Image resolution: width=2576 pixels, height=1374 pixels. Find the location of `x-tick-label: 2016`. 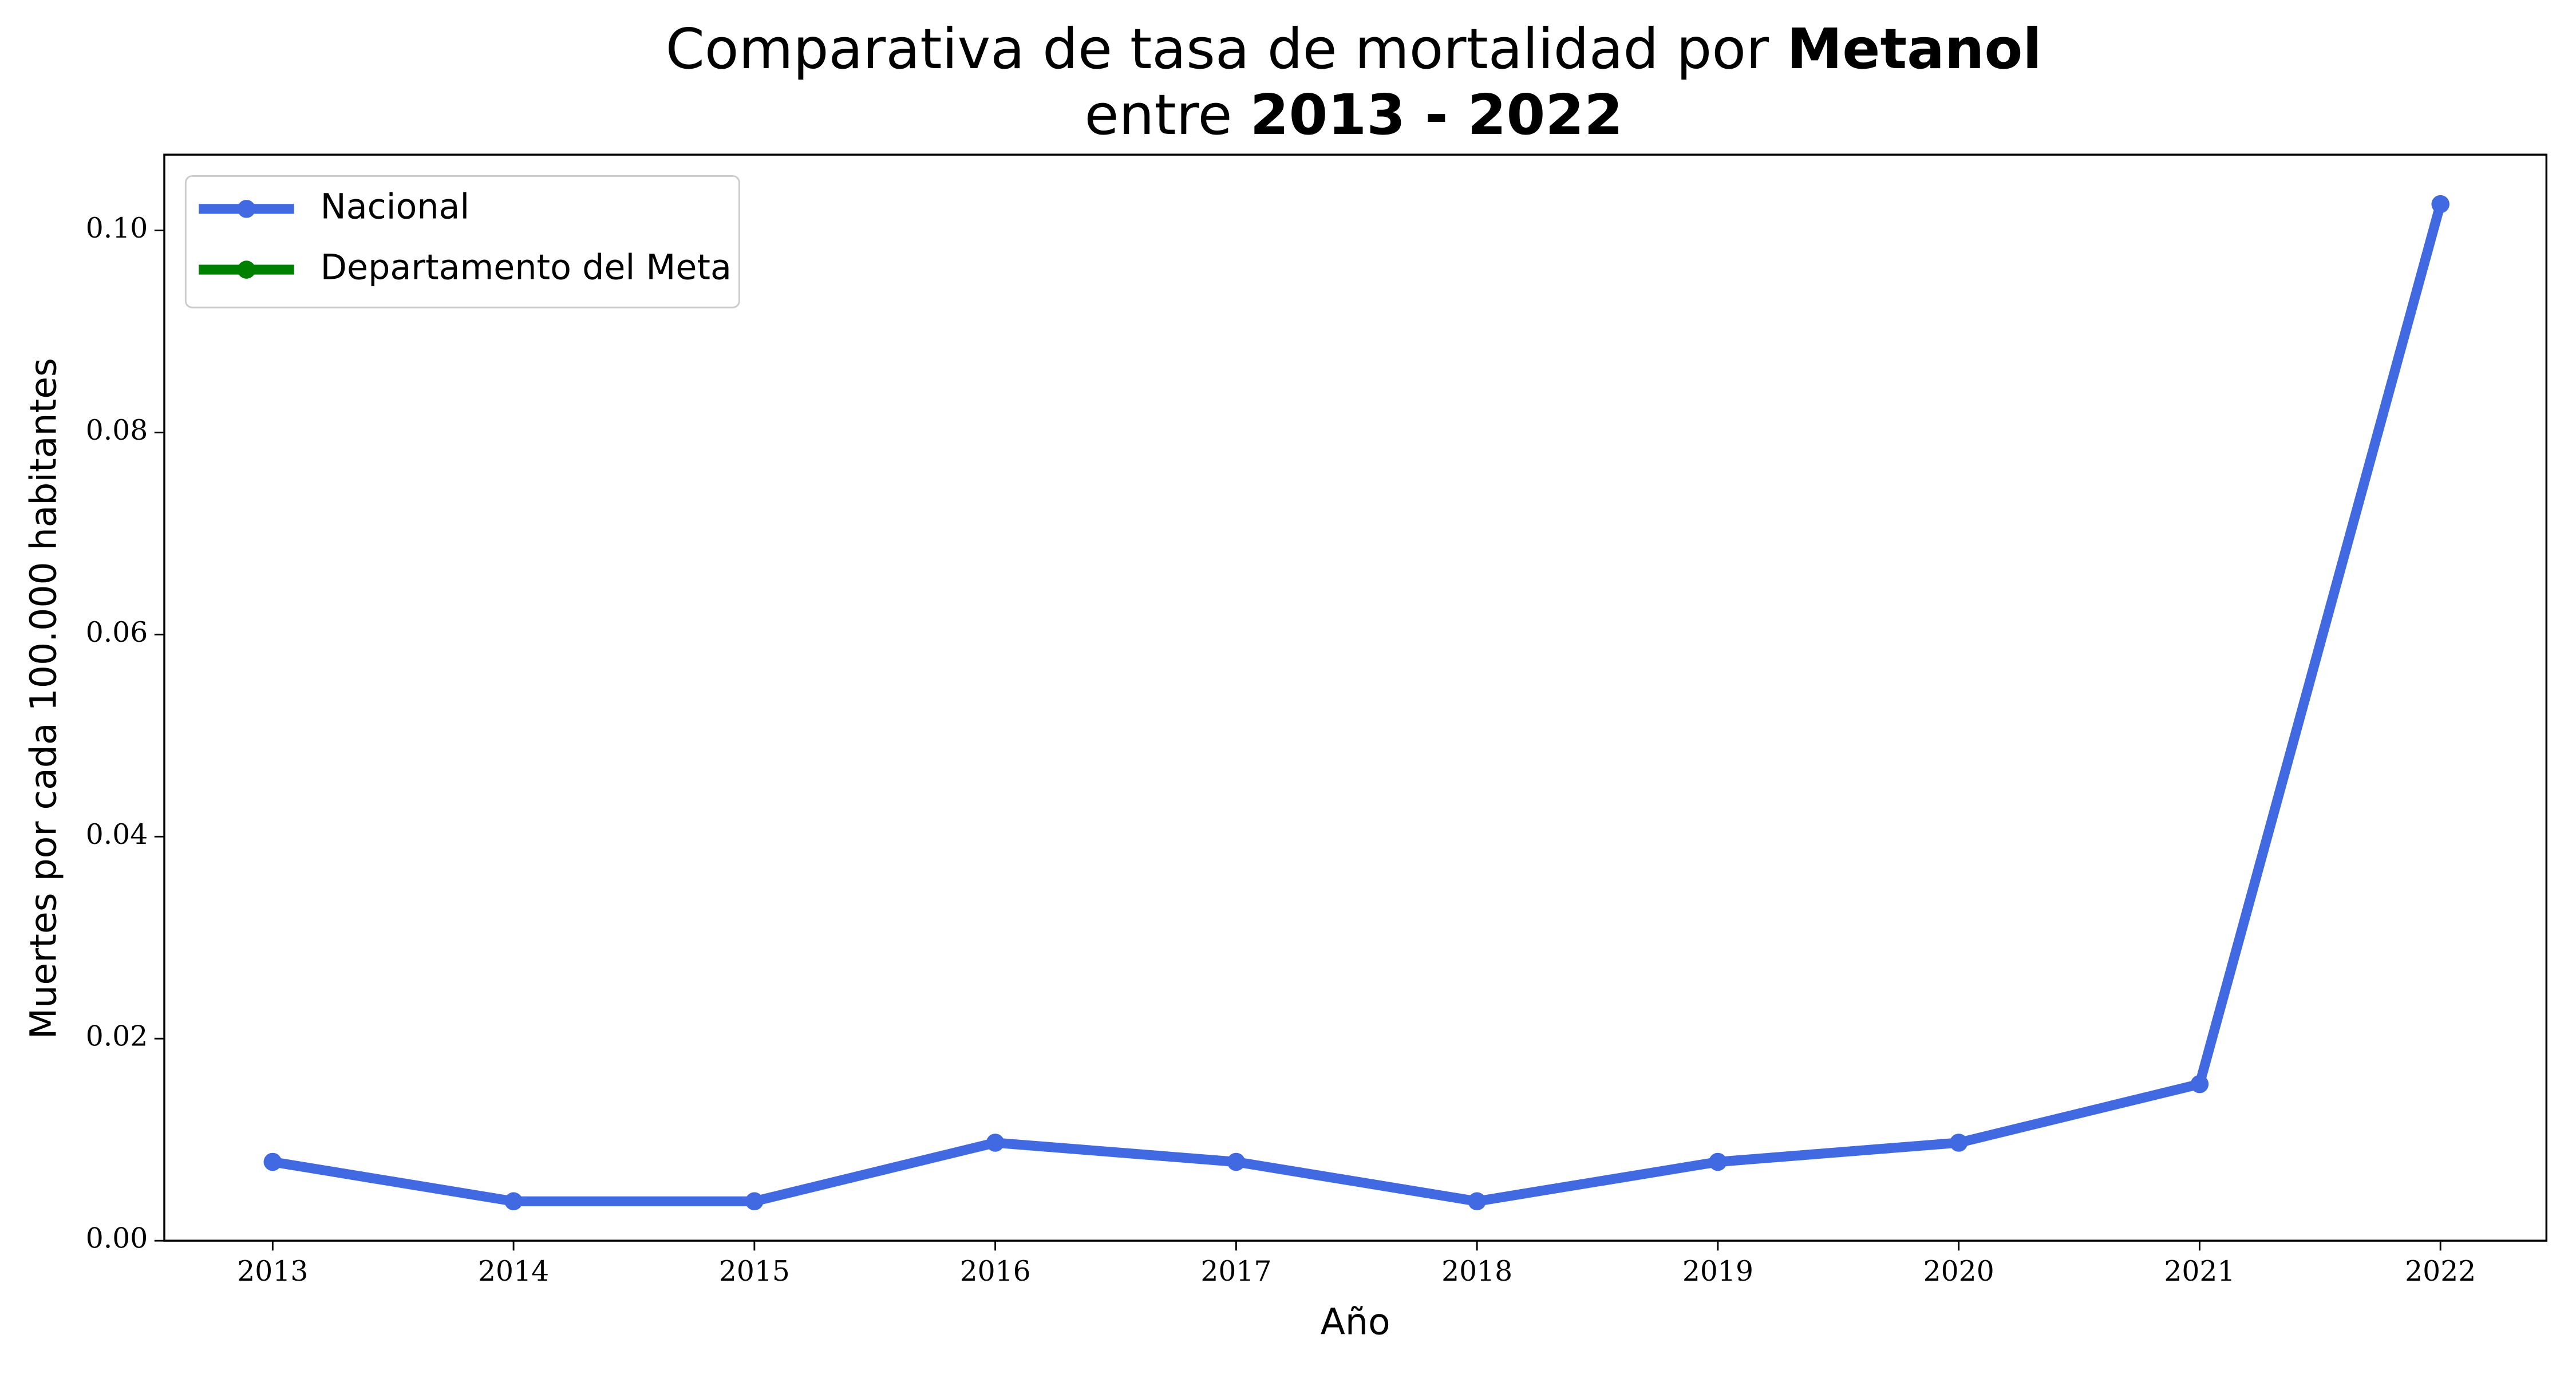

x-tick-label: 2016 is located at coordinates (995, 1272).